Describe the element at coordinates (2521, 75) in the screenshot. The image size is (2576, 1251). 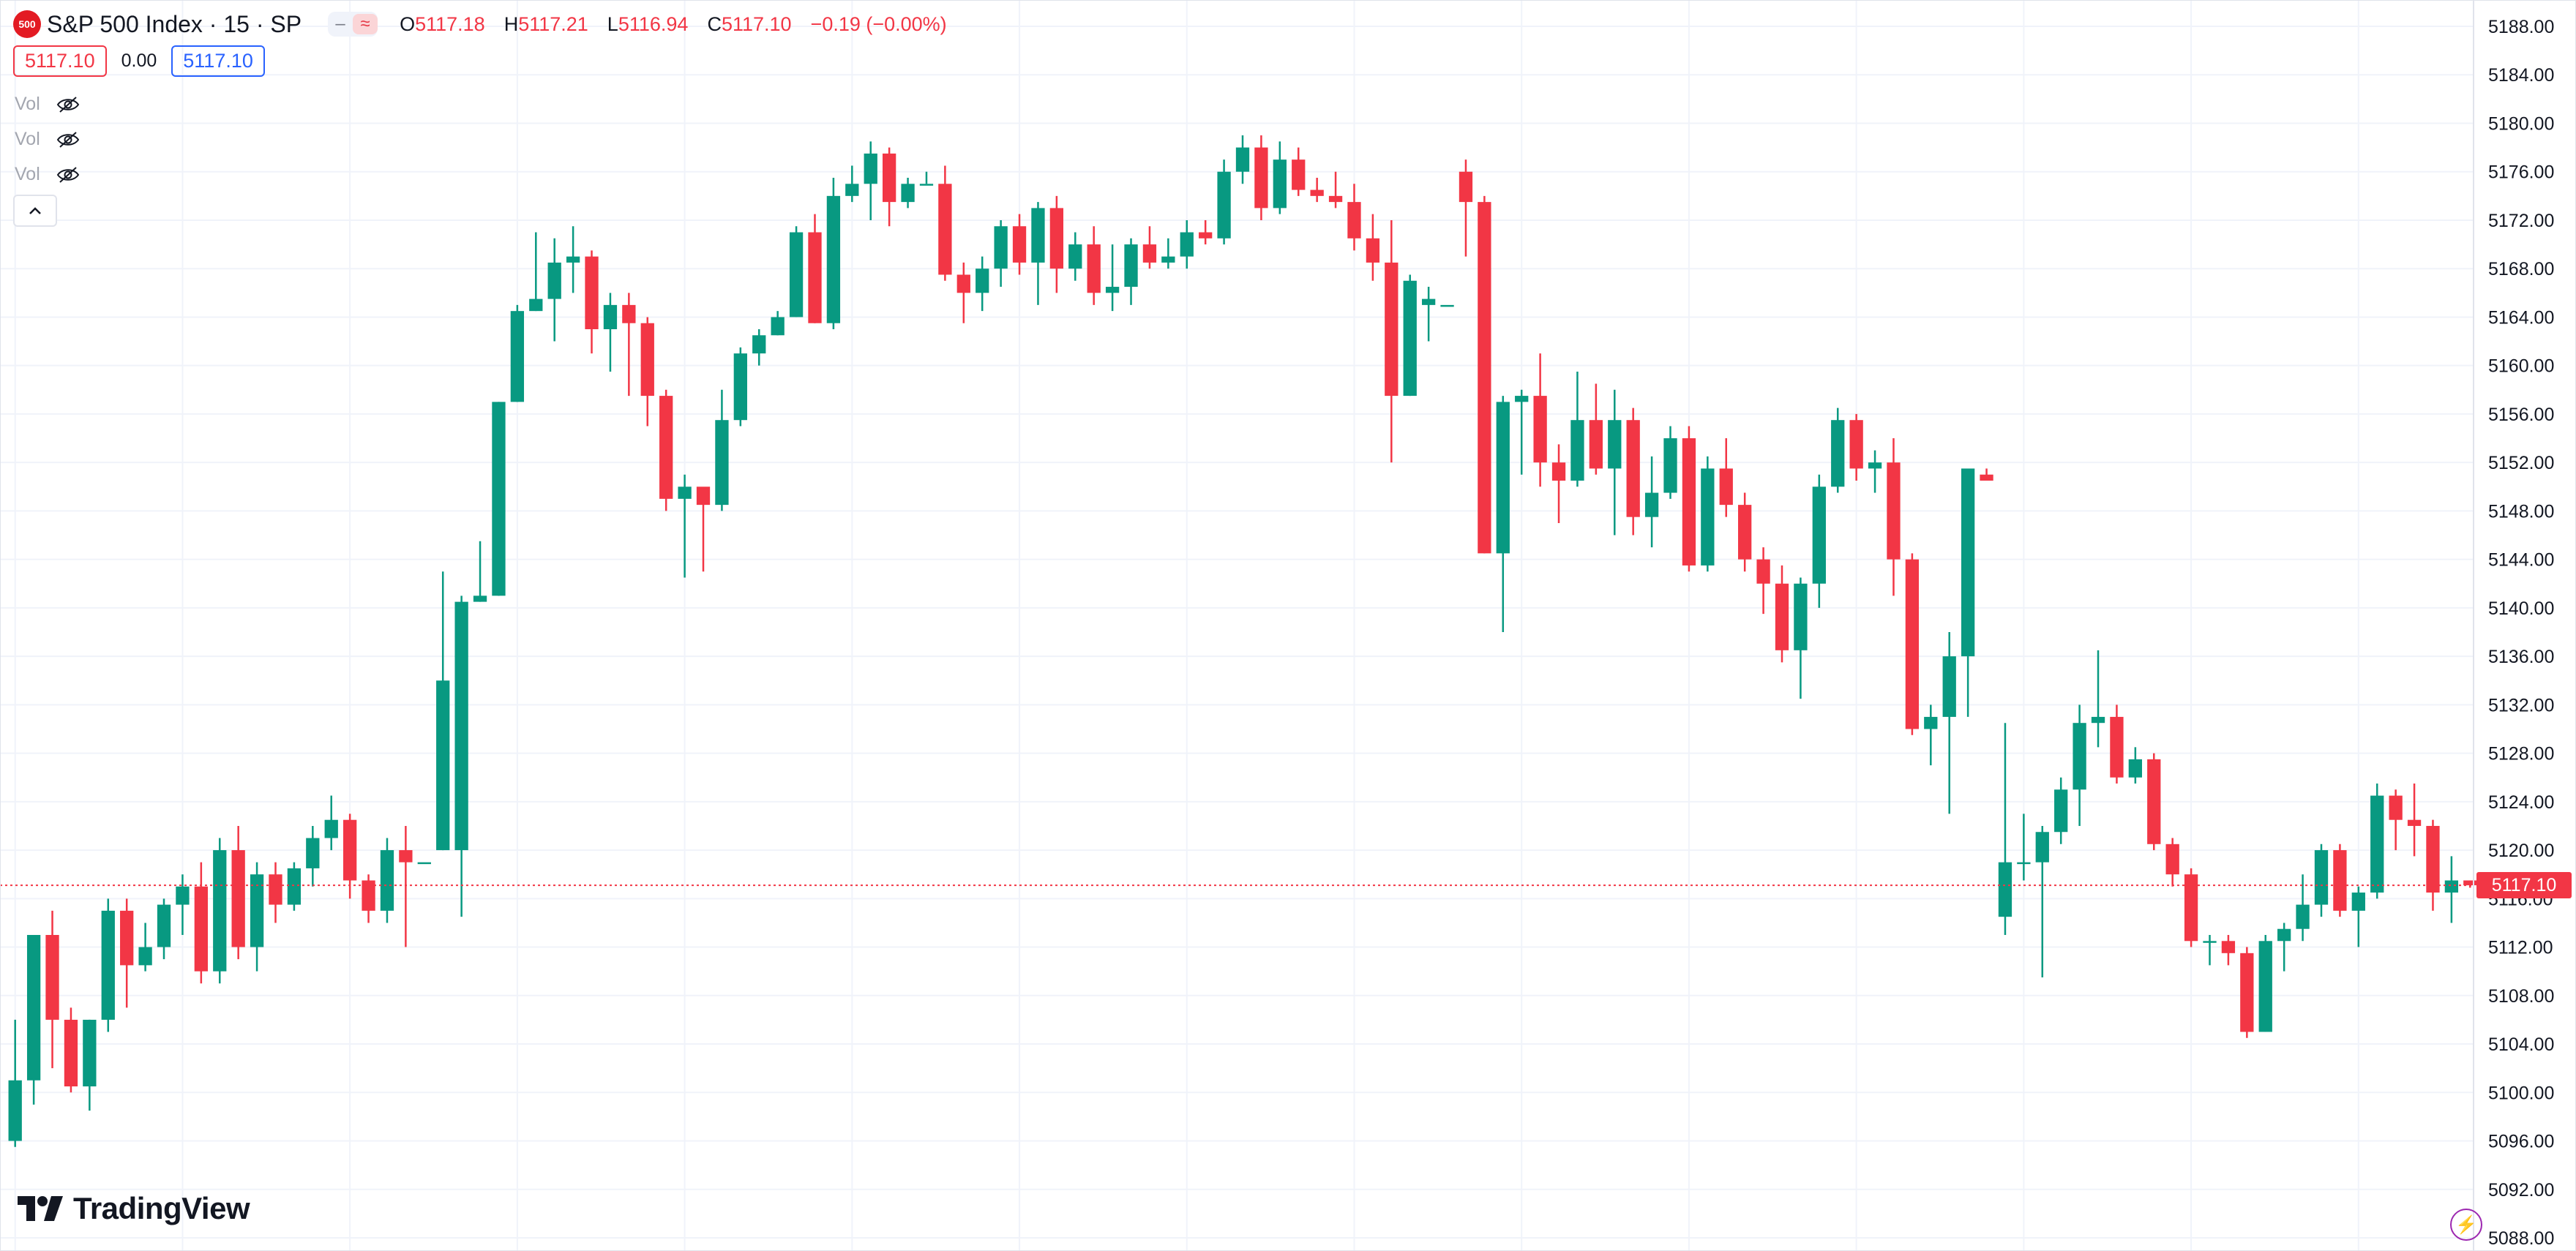
I see `y-tick-label: 5184.00` at that location.